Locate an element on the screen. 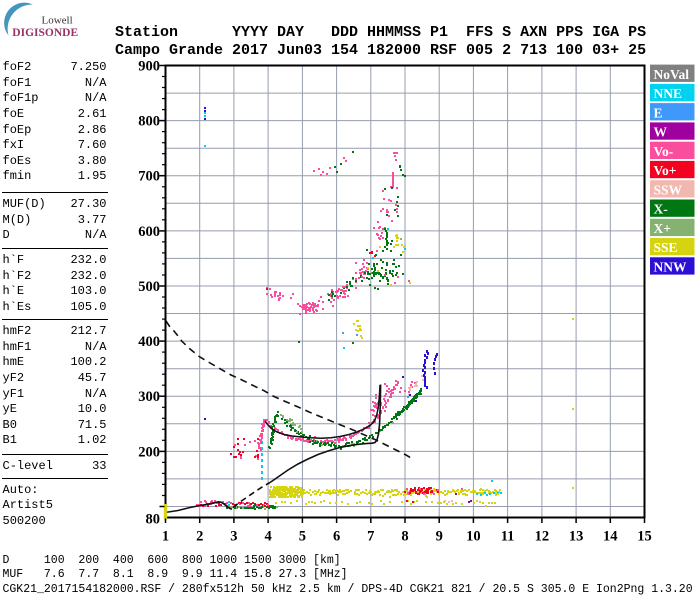  svg-text: DIGISONDE is located at coordinates (45, 33).